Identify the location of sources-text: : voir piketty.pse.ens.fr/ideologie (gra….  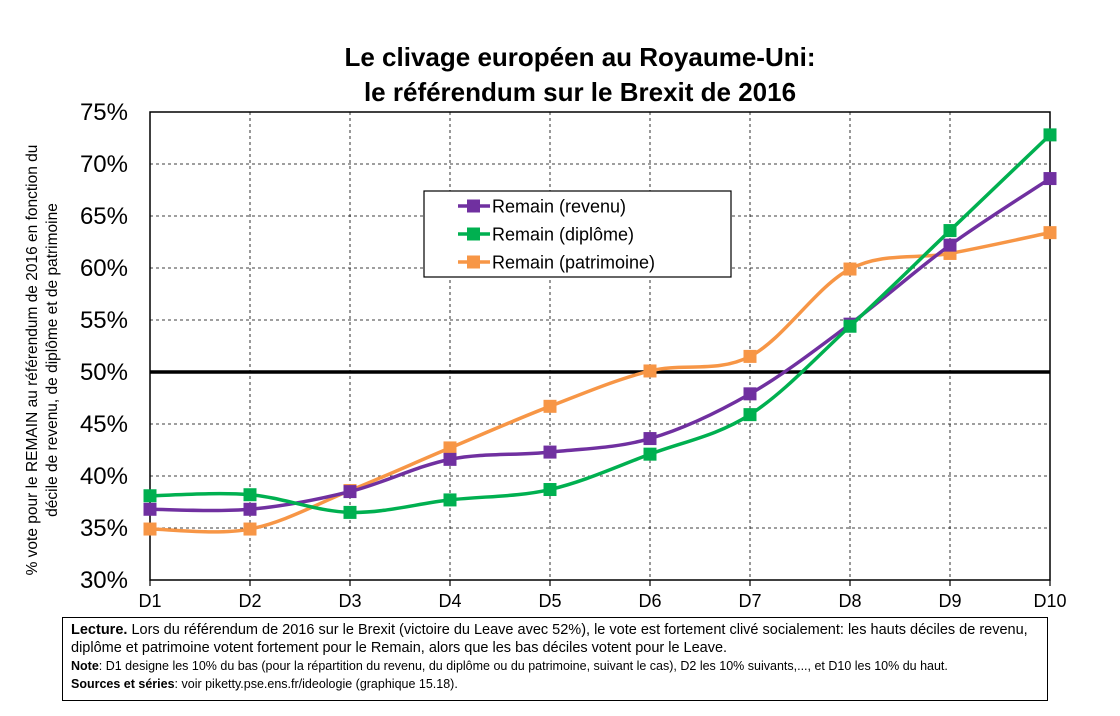
(316, 684).